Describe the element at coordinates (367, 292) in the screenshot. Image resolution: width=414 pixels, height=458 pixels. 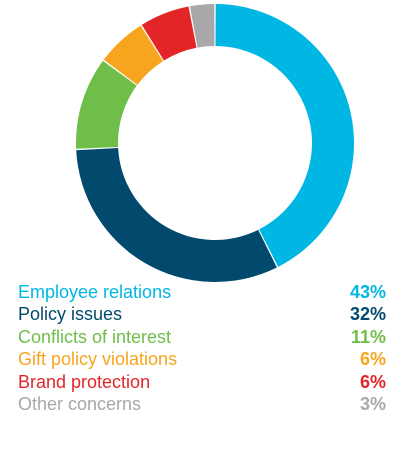
I see `legend-value: 43%` at that location.